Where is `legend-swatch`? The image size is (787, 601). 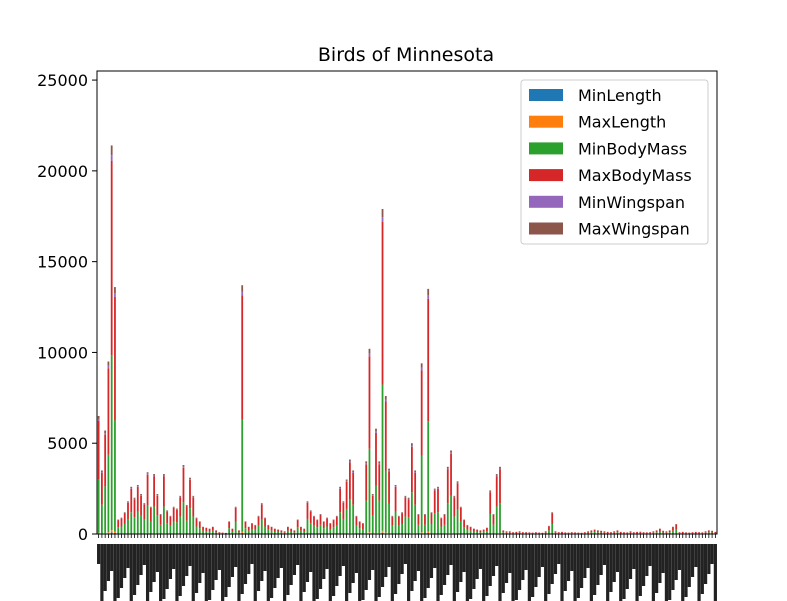
legend-swatch is located at coordinates (546, 201).